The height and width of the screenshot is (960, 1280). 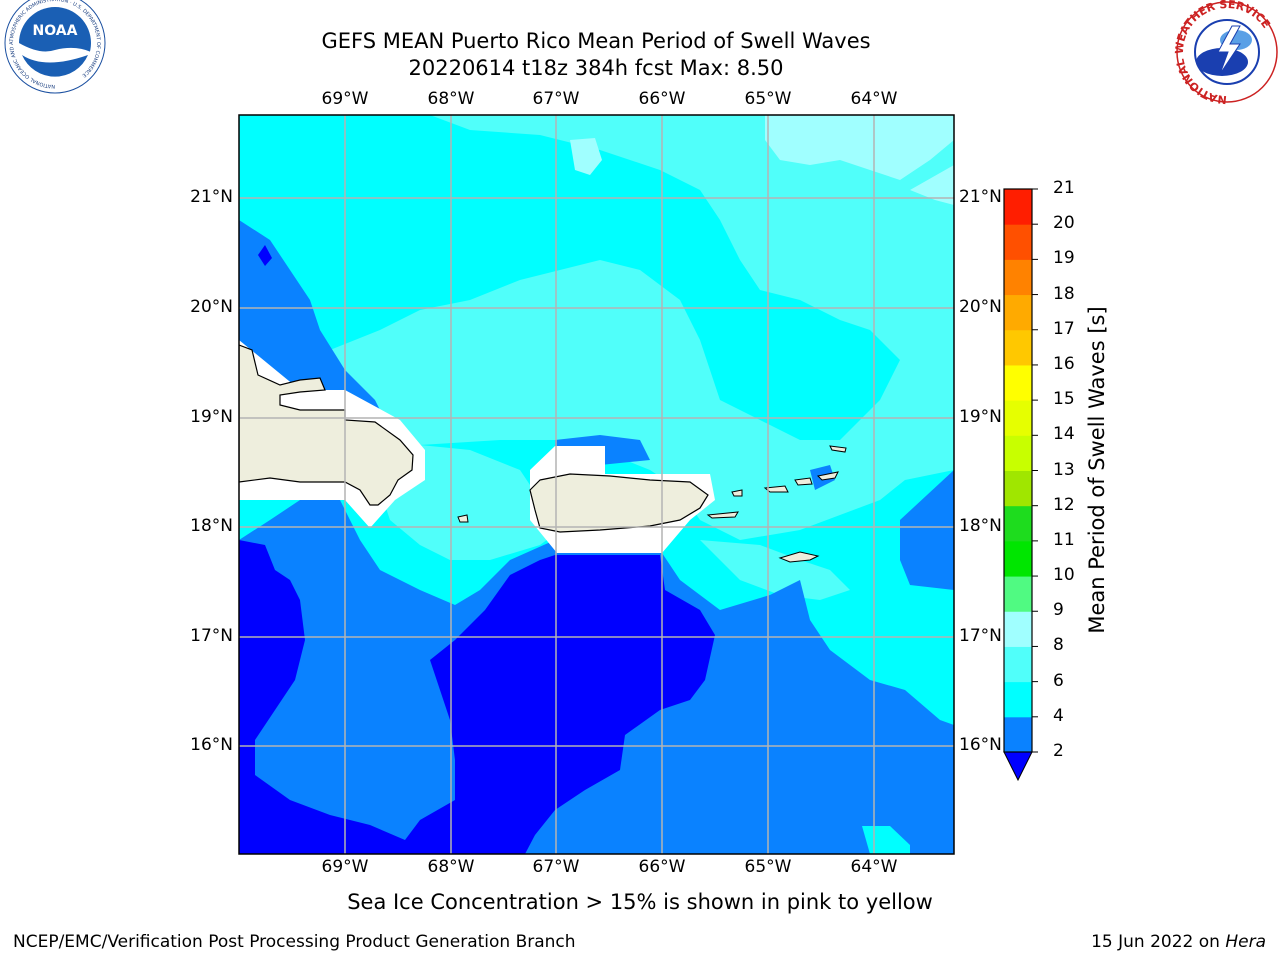 I want to click on colorbar-tick-label: 10, so click(x=1064, y=575).